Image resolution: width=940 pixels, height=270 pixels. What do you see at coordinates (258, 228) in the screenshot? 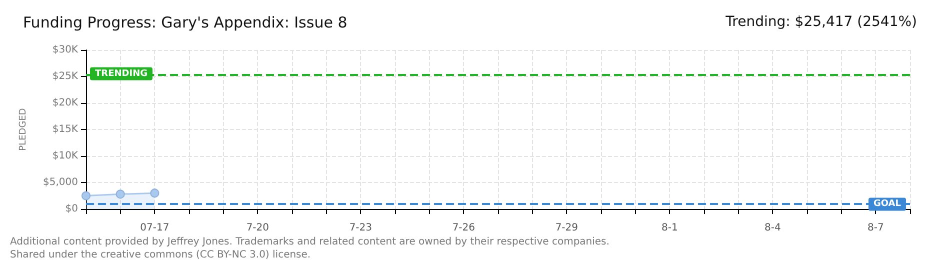
I see `x-tick-label: 7-20` at bounding box center [258, 228].